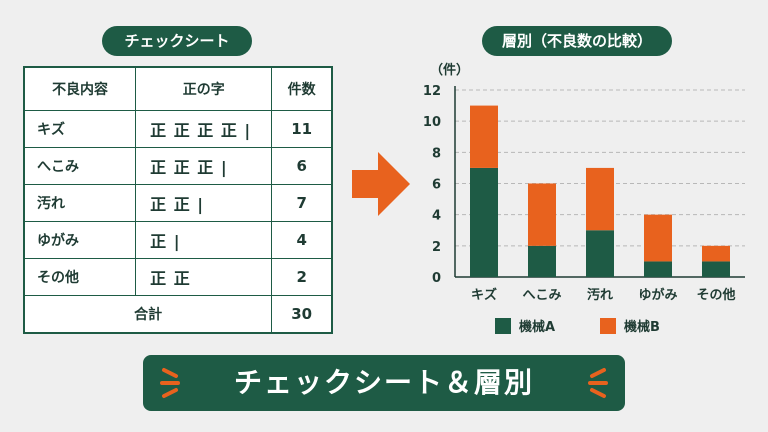 The image size is (768, 432). I want to click on table-row: その他 正 正 2, so click(178, 277).